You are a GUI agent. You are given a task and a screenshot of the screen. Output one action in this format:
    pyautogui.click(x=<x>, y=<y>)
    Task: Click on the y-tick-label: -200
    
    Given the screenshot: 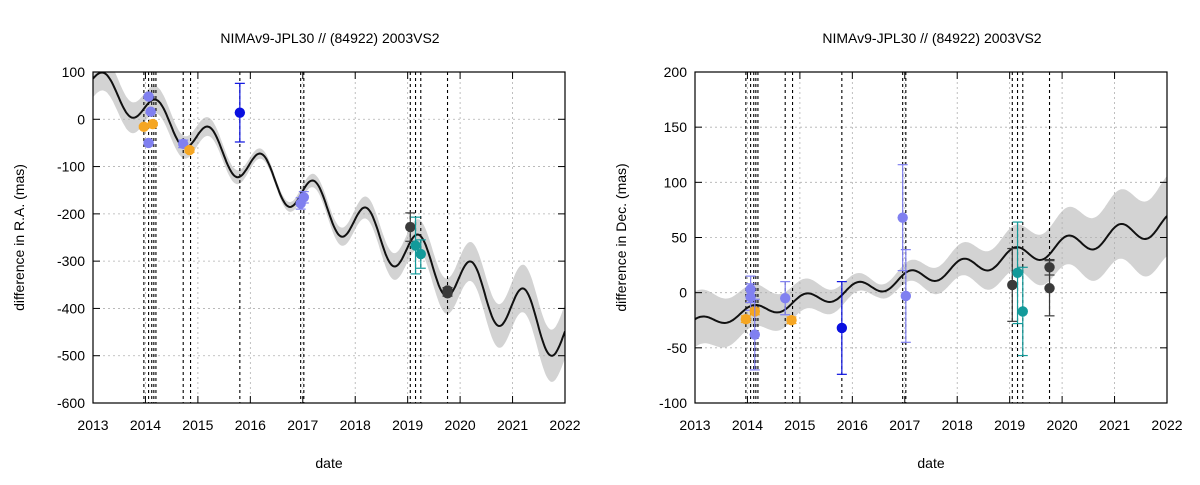 What is the action you would take?
    pyautogui.click(x=71, y=214)
    